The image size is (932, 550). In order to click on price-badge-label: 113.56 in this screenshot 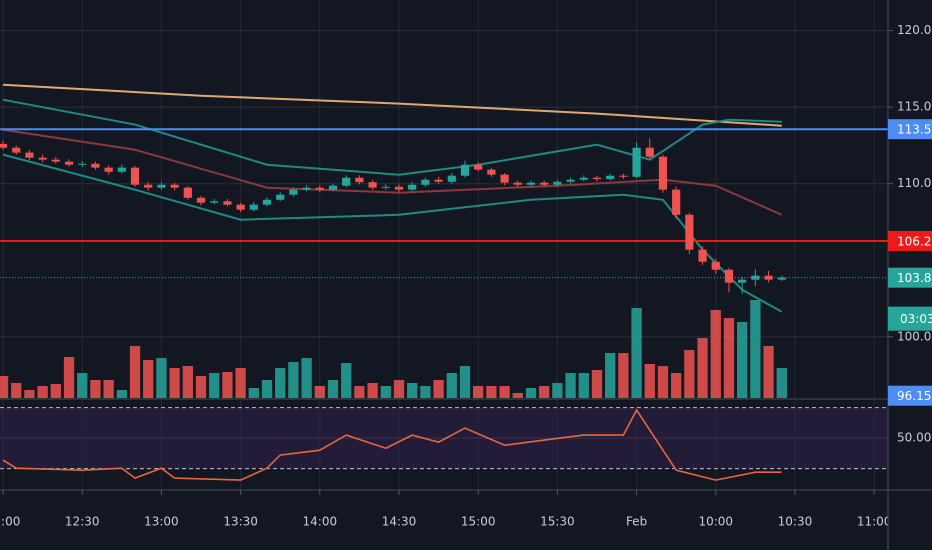, I will do `click(914, 130)`.